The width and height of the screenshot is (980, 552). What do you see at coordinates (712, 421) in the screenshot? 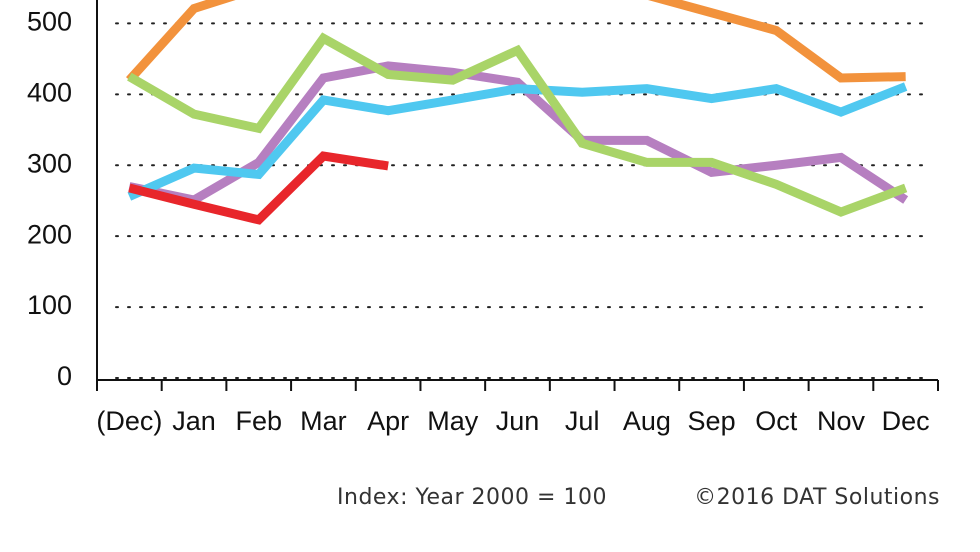
I see `x-tick-label: Sep` at bounding box center [712, 421].